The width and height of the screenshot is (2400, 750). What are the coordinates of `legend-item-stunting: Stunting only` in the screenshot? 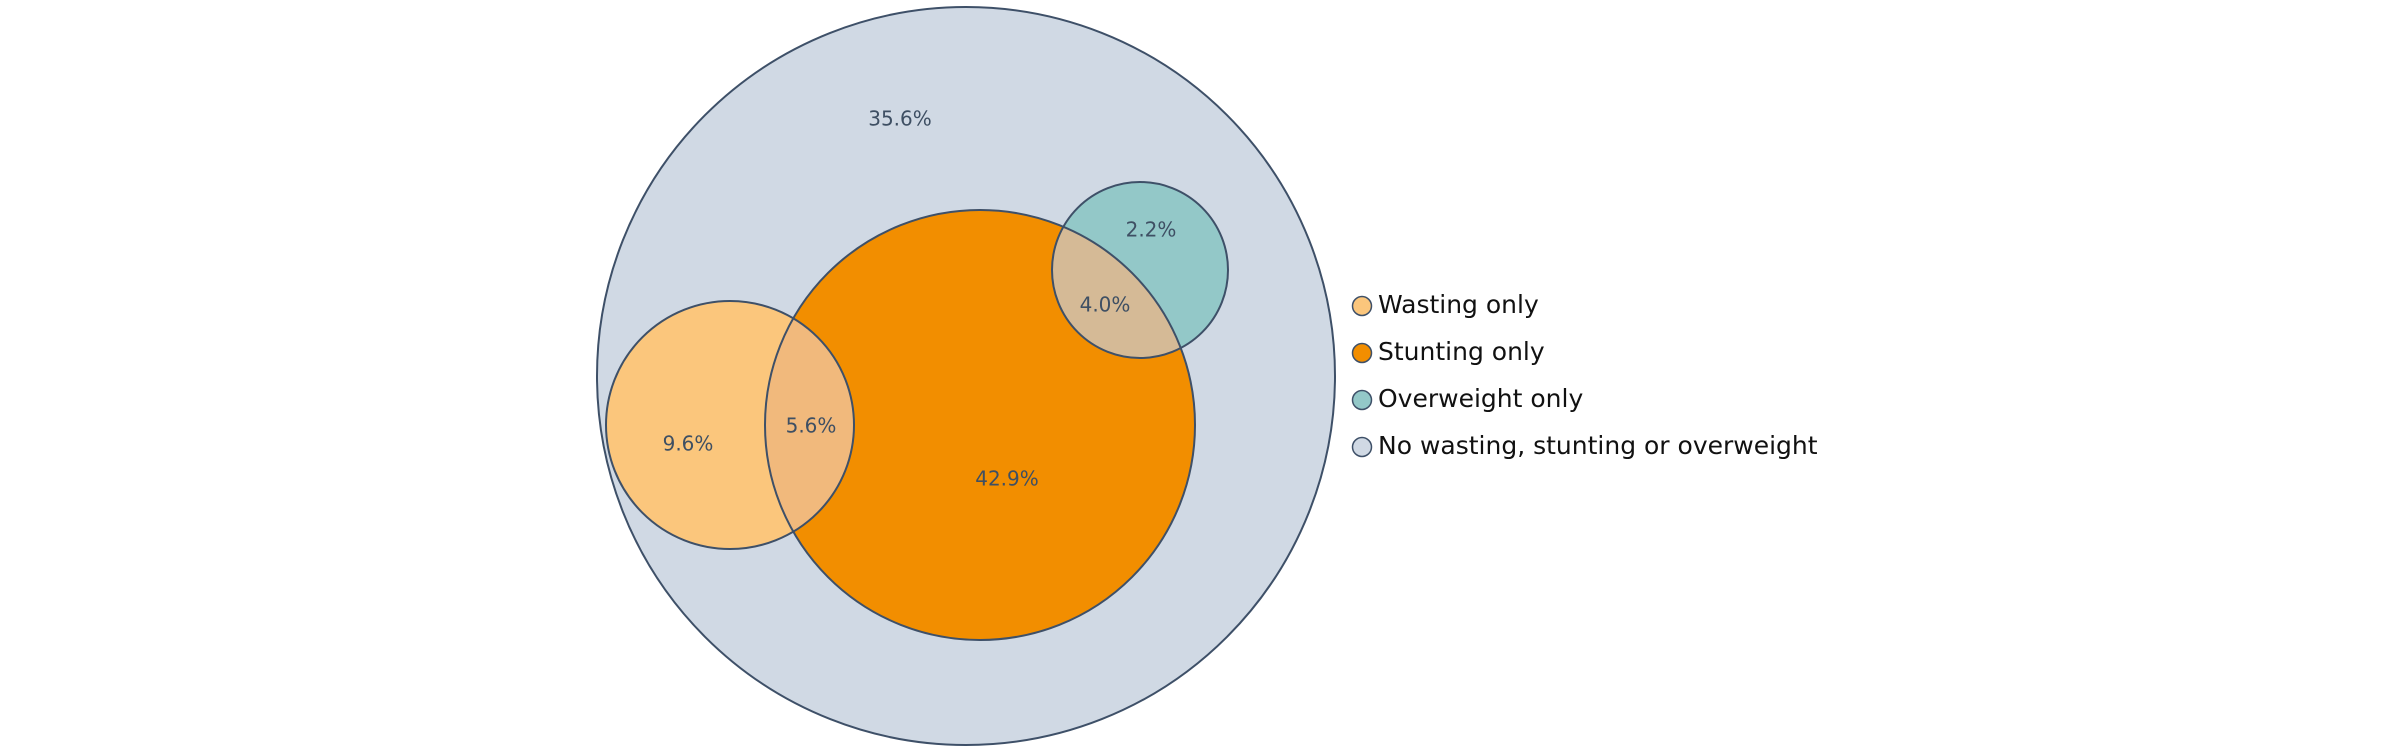 It's located at (1448, 351).